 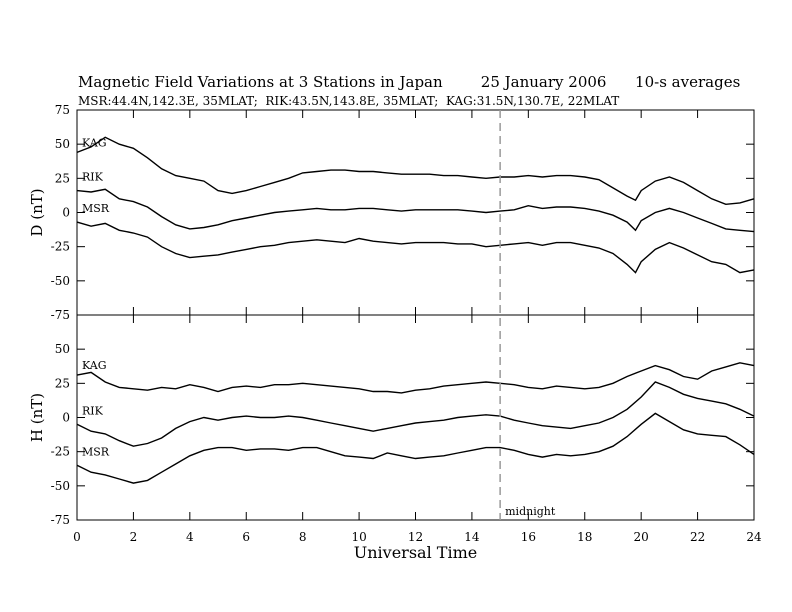 I want to click on x-tick-label: 16, so click(x=528, y=537).